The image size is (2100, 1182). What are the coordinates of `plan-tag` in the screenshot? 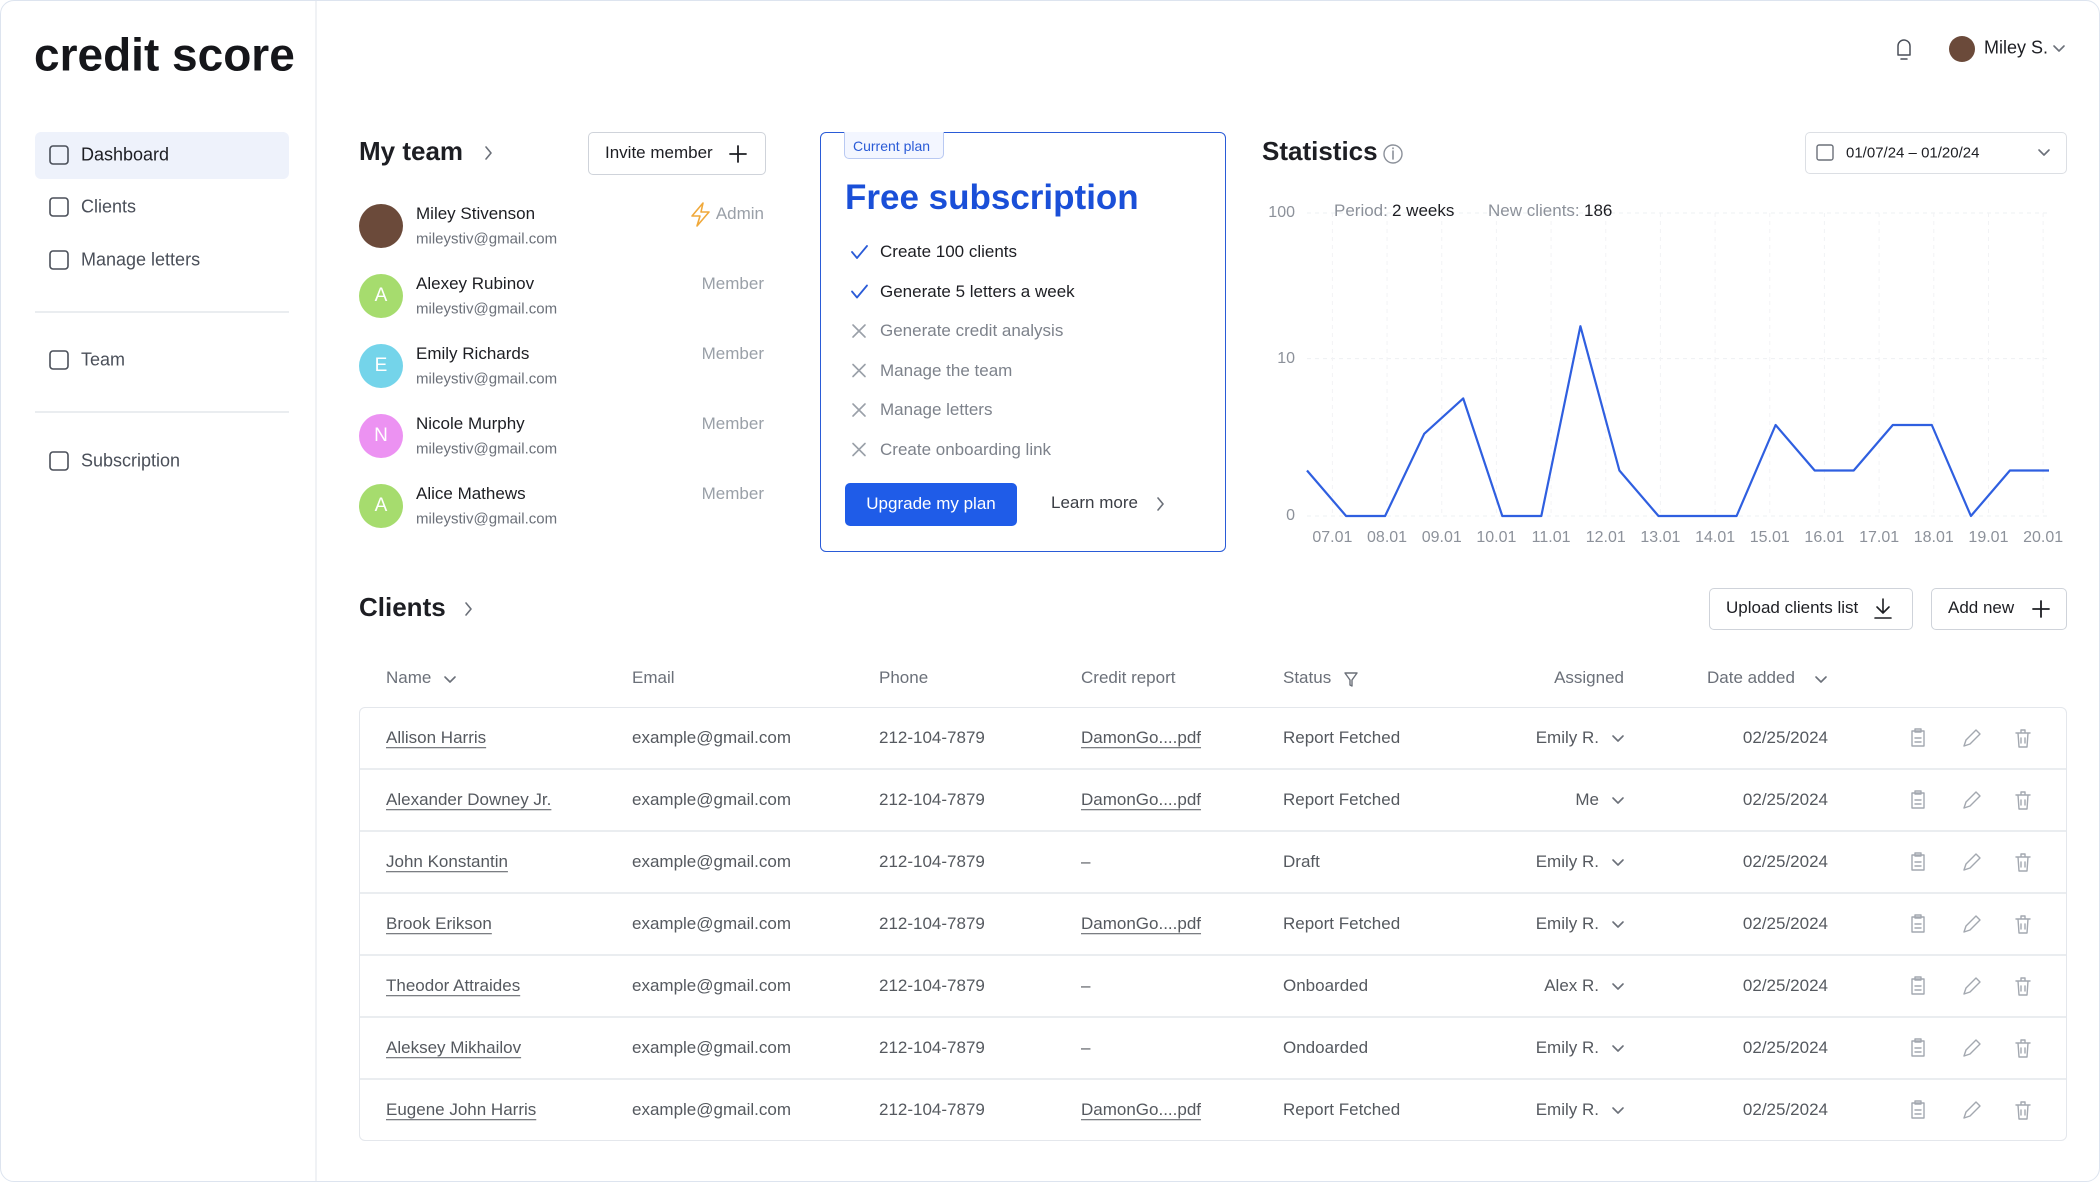 It's located at (894, 145).